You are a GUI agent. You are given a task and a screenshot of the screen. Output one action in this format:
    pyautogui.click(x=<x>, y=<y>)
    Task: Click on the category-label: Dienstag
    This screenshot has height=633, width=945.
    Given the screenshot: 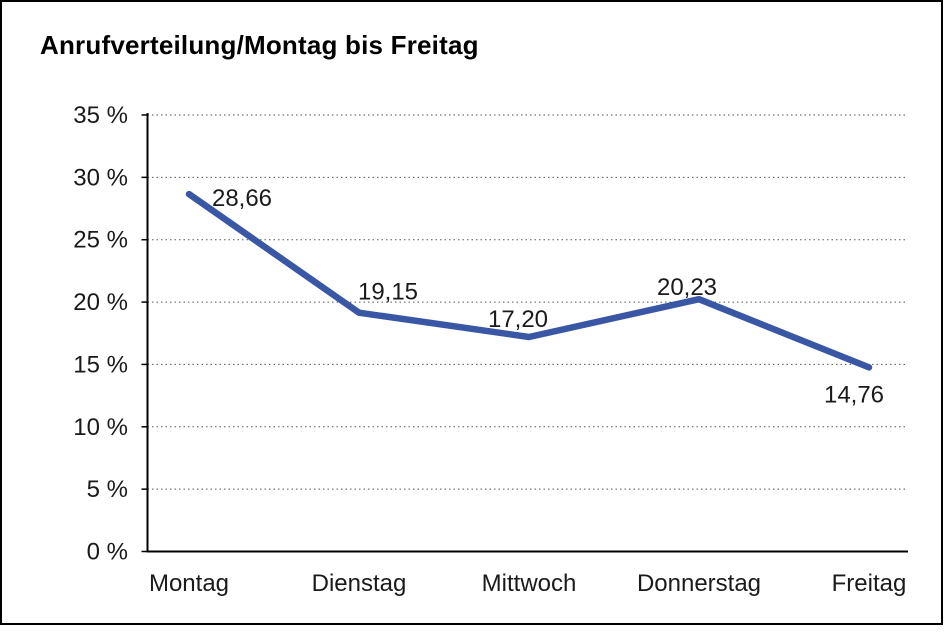 What is the action you would take?
    pyautogui.click(x=359, y=583)
    